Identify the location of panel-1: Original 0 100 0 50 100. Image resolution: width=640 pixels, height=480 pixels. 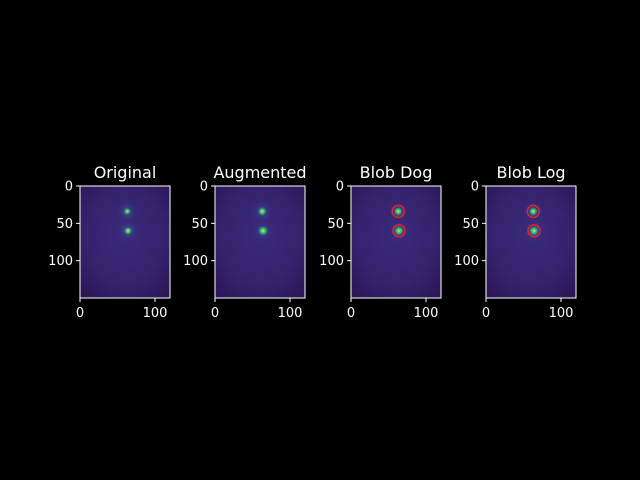
(109, 242).